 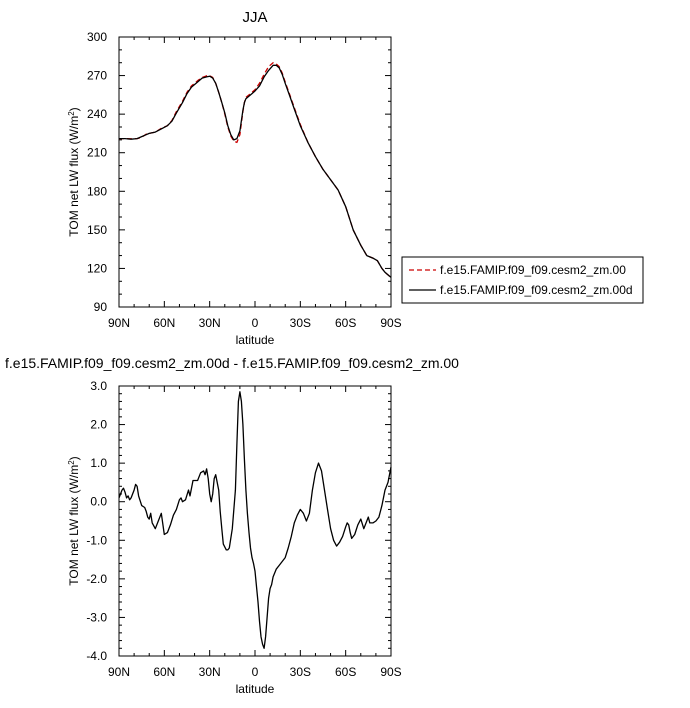 What do you see at coordinates (98, 502) in the screenshot?
I see `y-tick-label: 0.0` at bounding box center [98, 502].